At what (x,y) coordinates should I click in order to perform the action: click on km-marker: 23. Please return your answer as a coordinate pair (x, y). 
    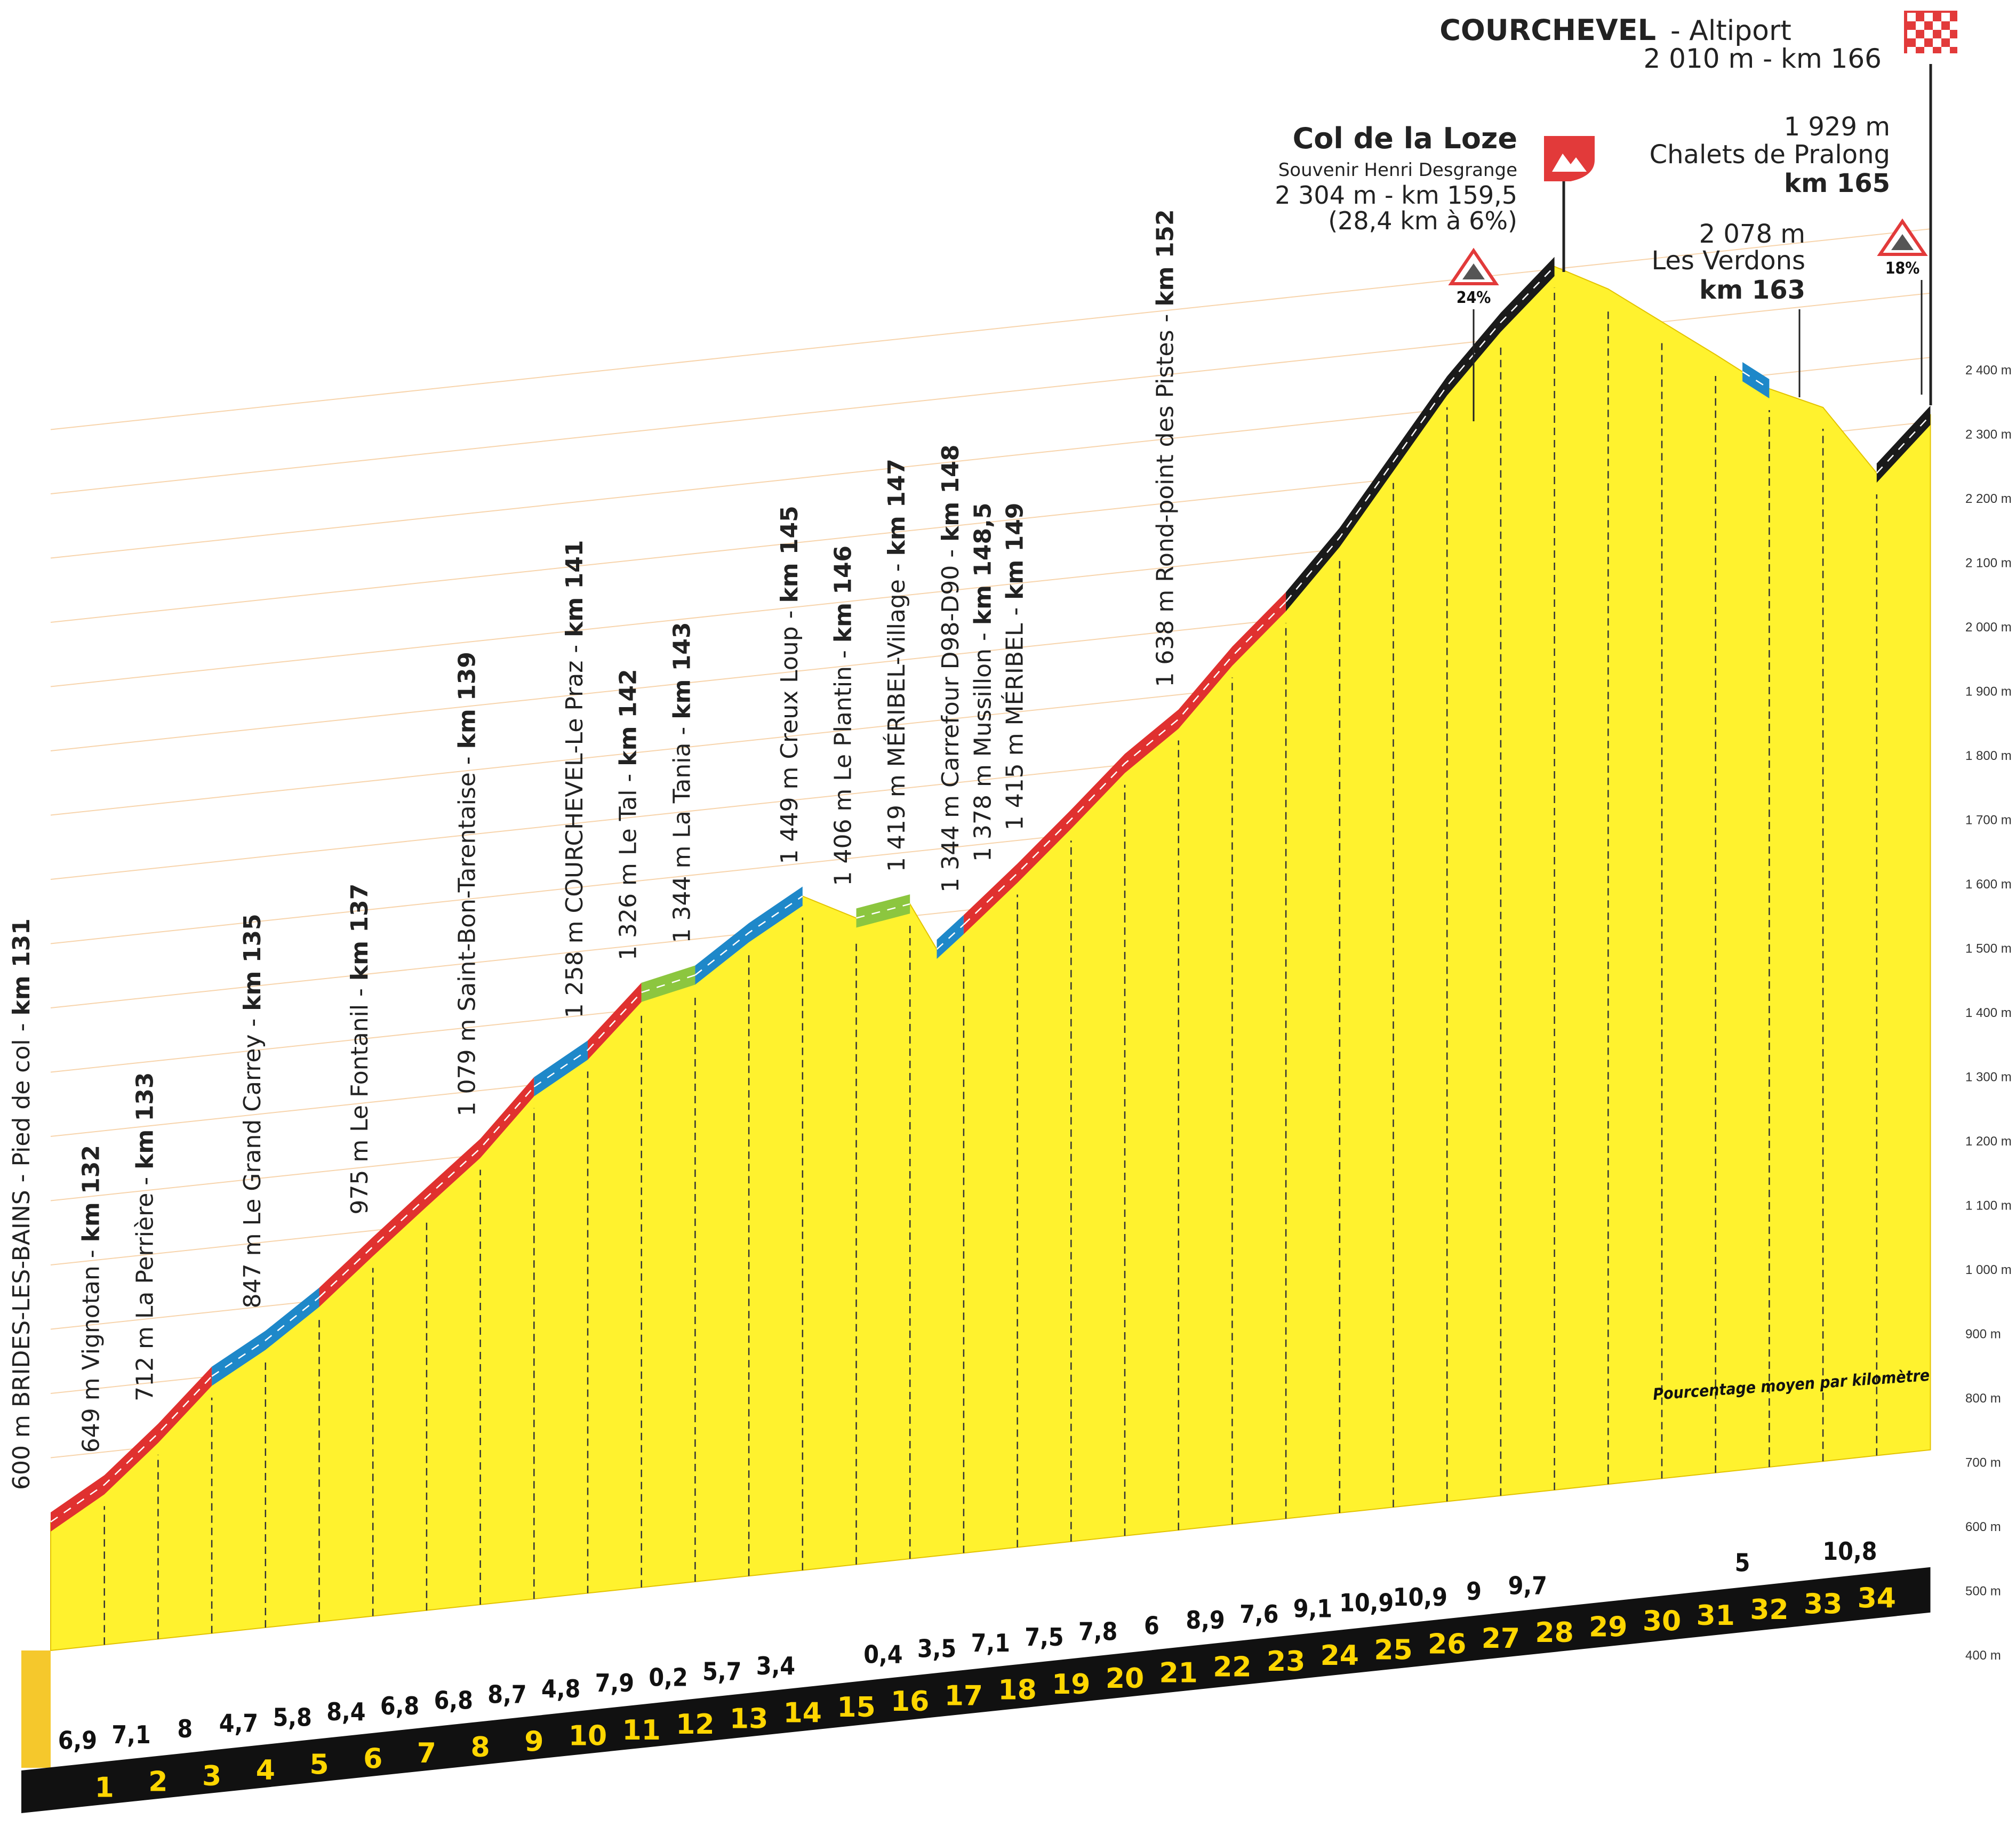
    Looking at the image, I should click on (1286, 1662).